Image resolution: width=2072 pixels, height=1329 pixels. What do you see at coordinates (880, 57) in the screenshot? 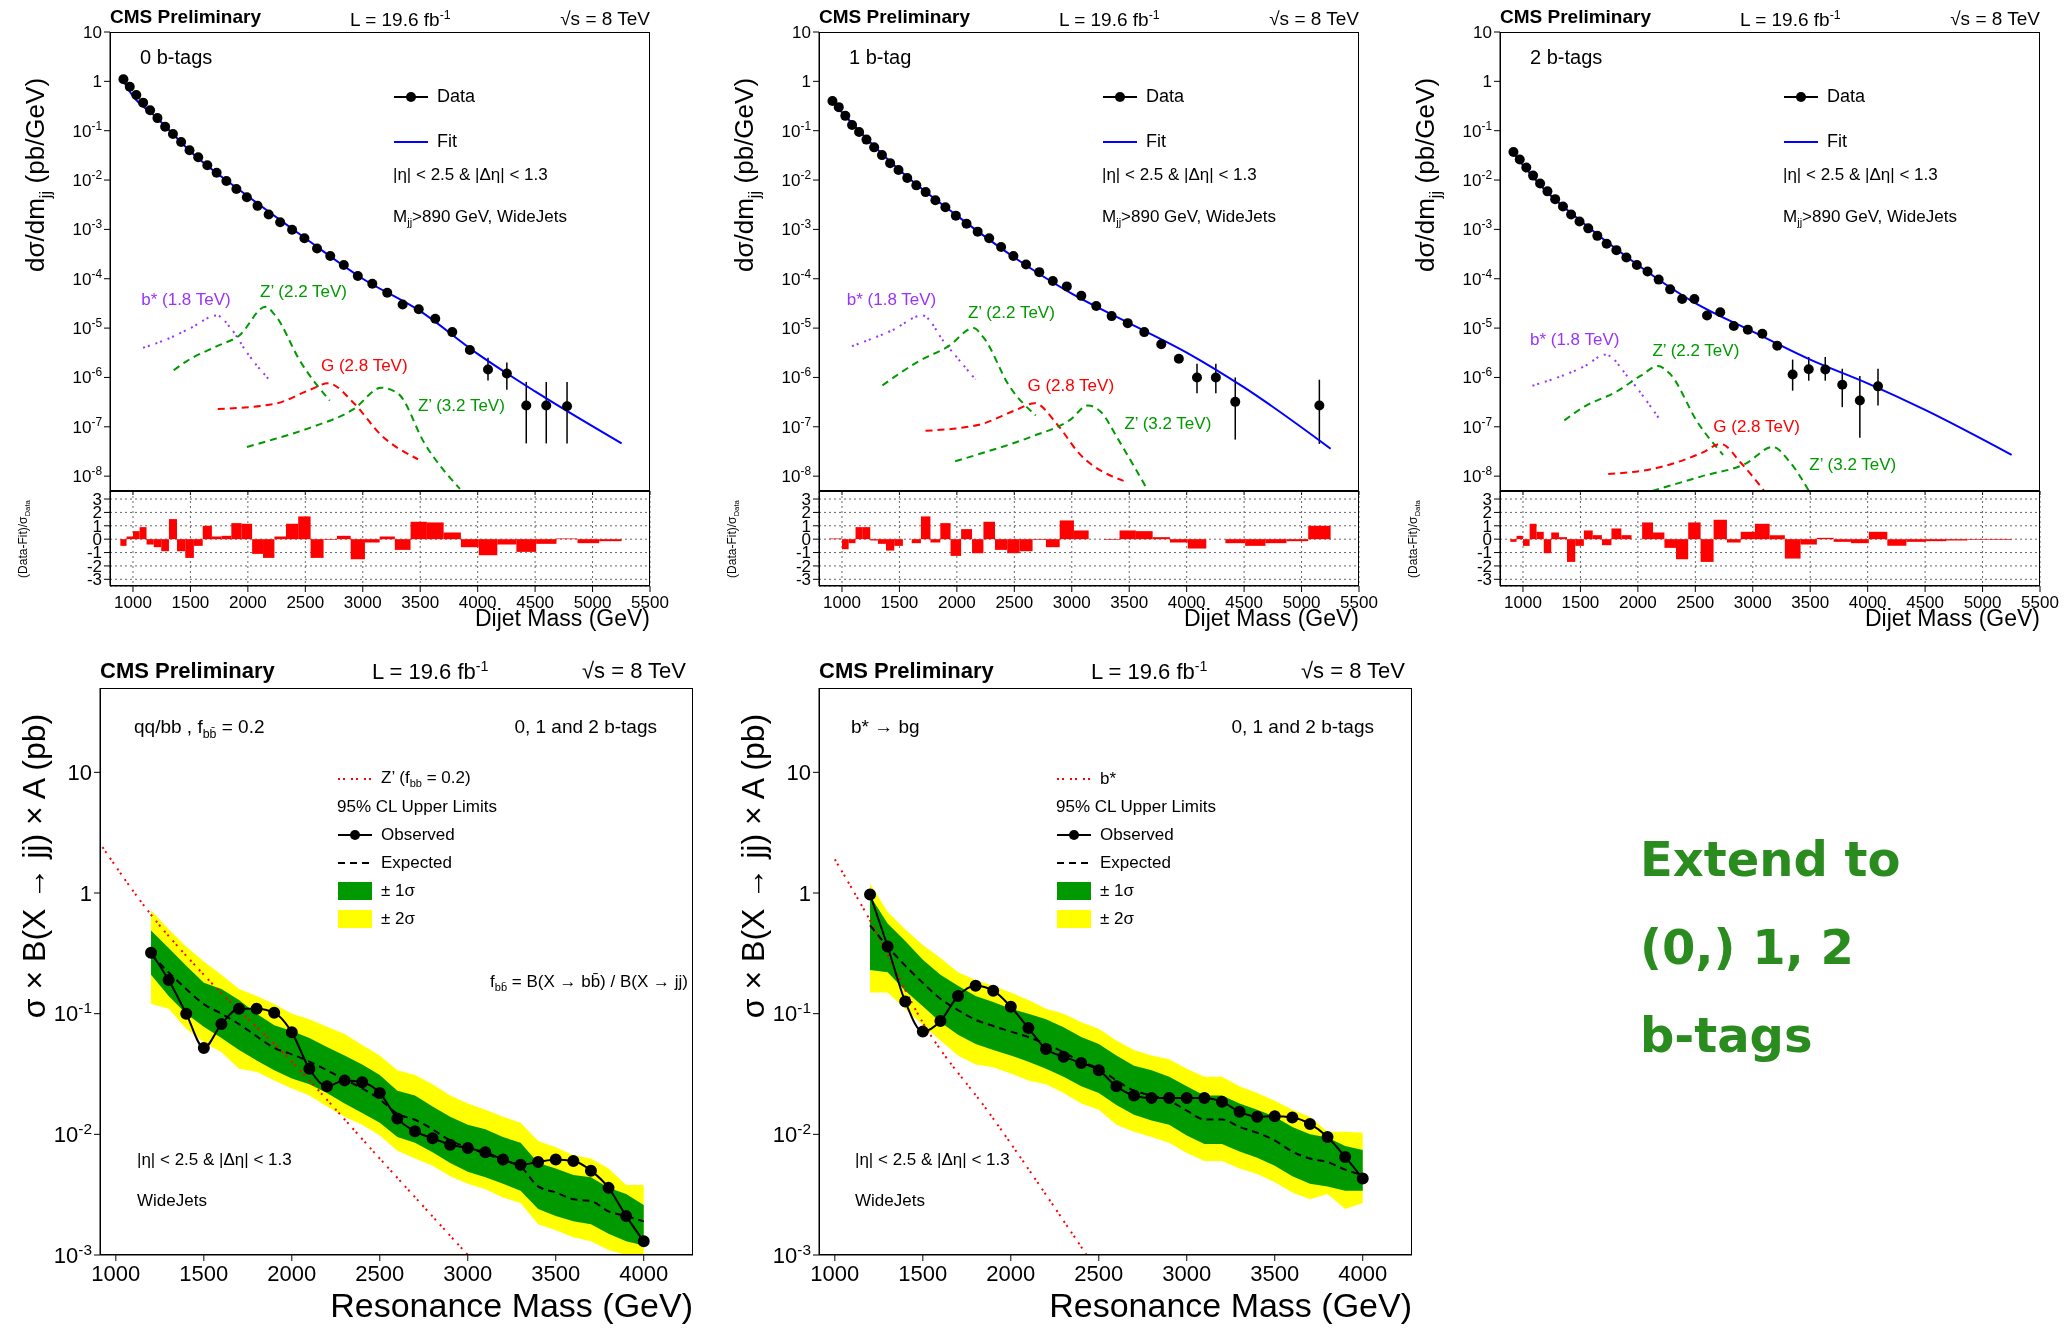
I see `annotation: 1 b-tag` at bounding box center [880, 57].